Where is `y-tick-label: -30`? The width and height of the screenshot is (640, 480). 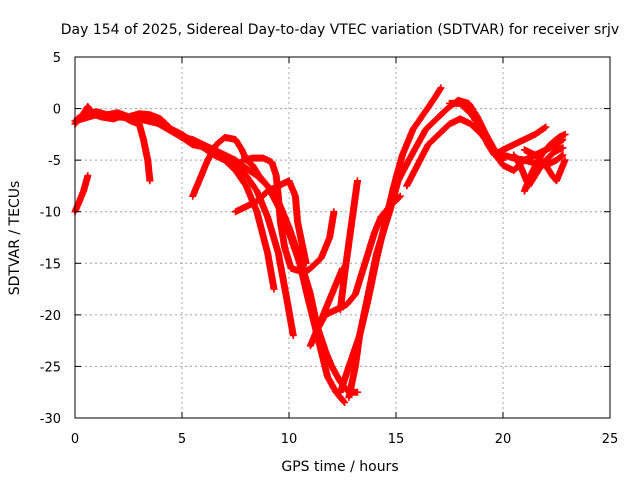 y-tick-label: -30 is located at coordinates (50, 419).